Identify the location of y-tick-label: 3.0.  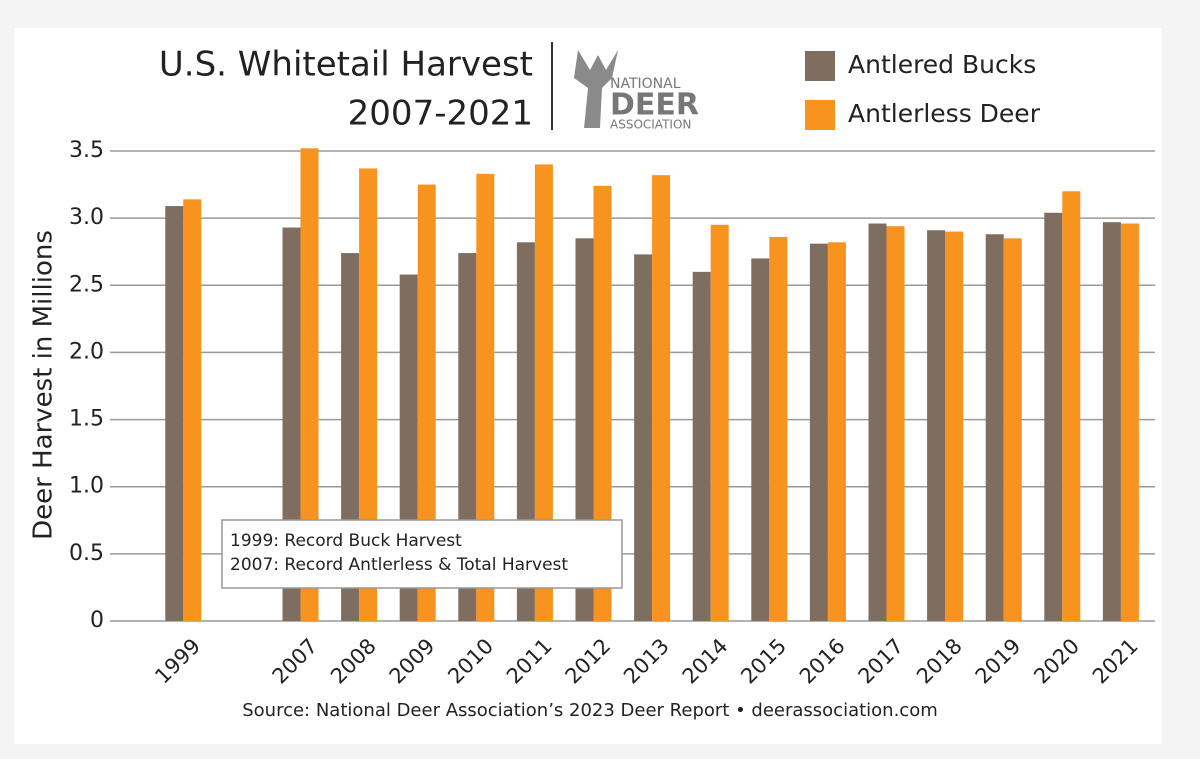
(86, 217).